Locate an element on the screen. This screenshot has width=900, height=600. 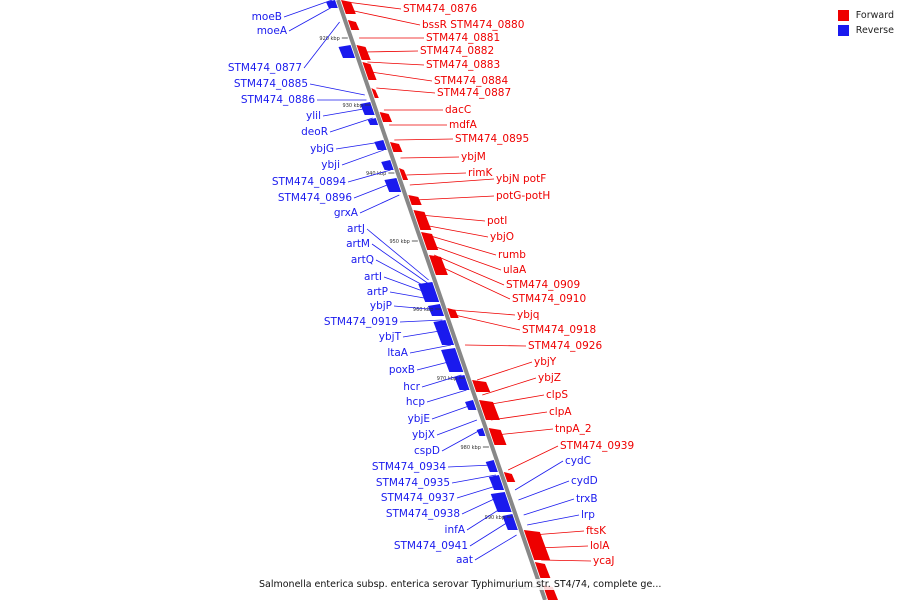
gene-label-ybjm: ybjM is located at coordinates (473, 157).